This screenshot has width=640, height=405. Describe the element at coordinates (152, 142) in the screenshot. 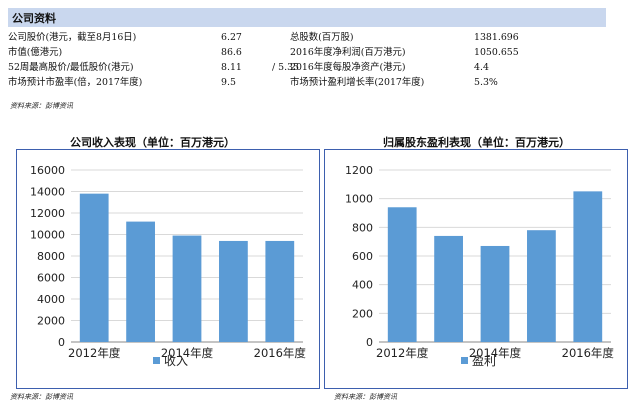

I see `revenue-chart-title: 公司收入表现（单位：百万港元）` at that location.